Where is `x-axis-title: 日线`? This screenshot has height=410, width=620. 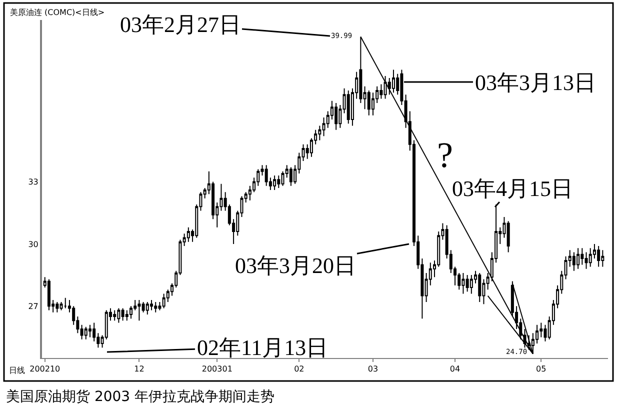 x-axis-title: 日线 is located at coordinates (17, 370).